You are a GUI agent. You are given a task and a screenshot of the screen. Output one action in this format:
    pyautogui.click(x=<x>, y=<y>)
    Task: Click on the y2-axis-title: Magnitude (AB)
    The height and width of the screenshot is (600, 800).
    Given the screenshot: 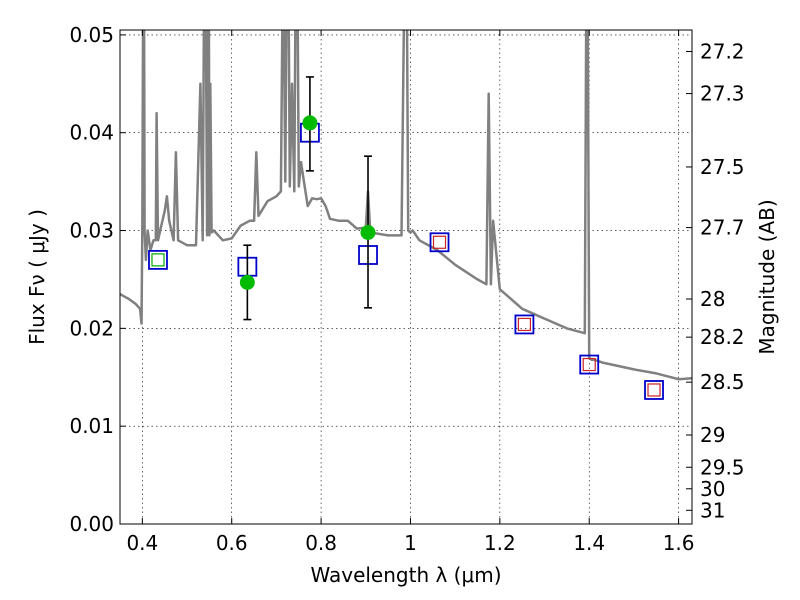 What is the action you would take?
    pyautogui.click(x=767, y=276)
    